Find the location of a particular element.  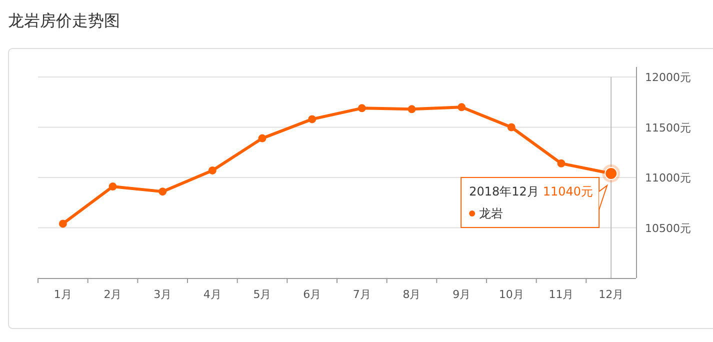

xtick-label: 6月 is located at coordinates (312, 294).